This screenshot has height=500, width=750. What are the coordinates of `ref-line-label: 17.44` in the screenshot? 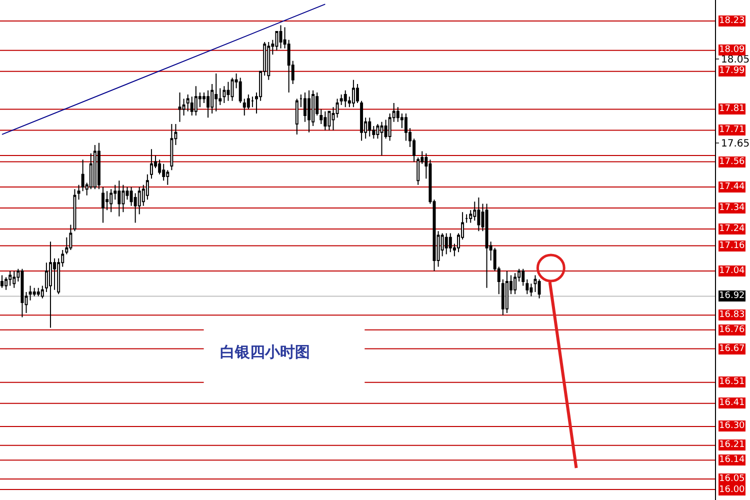 It's located at (732, 187).